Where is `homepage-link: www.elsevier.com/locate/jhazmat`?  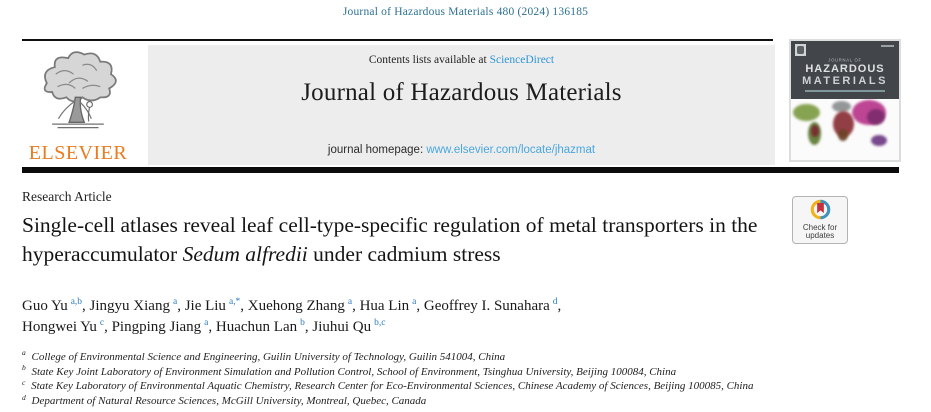
homepage-link: www.elsevier.com/locate/jhazmat is located at coordinates (511, 150).